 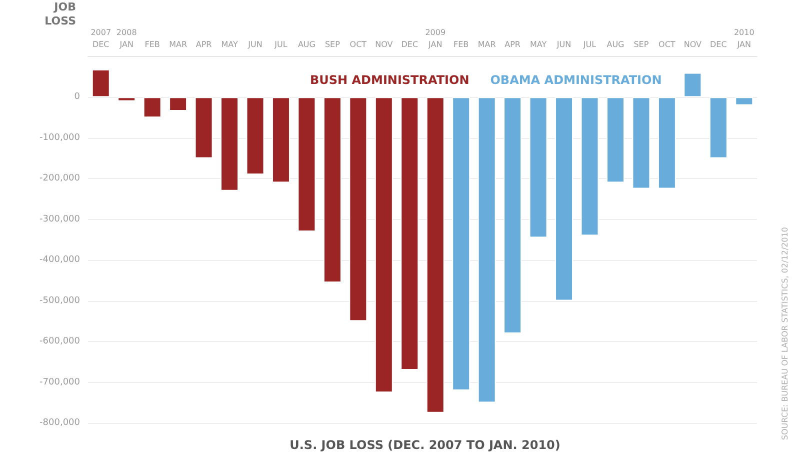 What do you see at coordinates (60, 301) in the screenshot?
I see `y-tick-label: -500,000` at bounding box center [60, 301].